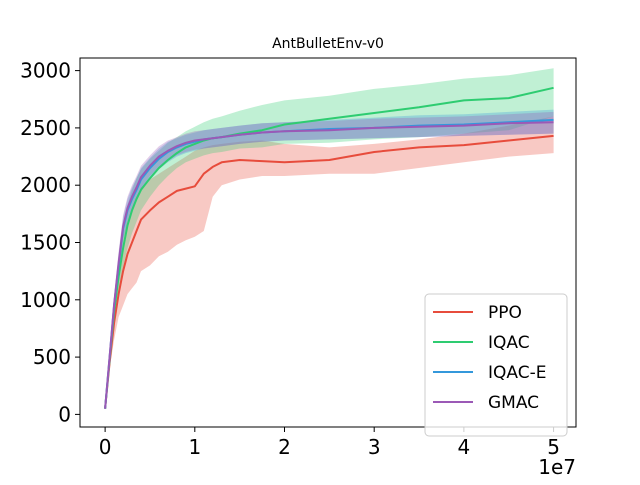  Describe the element at coordinates (513, 403) in the screenshot. I see `legend-label-gmac: GMAC` at that location.